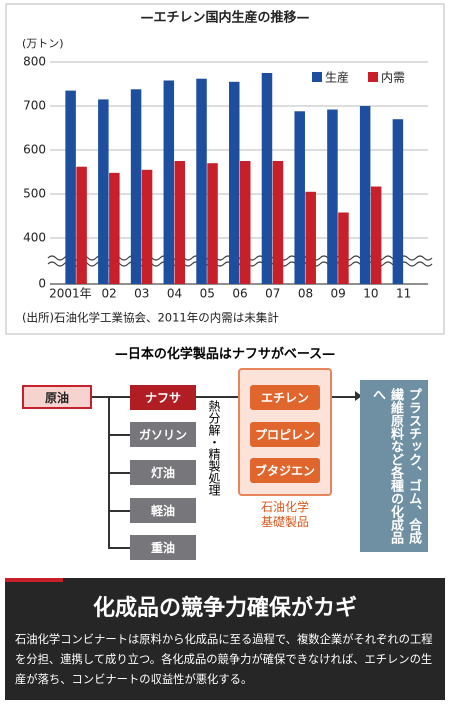 This screenshot has height=704, width=450. What do you see at coordinates (163, 510) in the screenshot?
I see `product-node: 軽油` at bounding box center [163, 510].